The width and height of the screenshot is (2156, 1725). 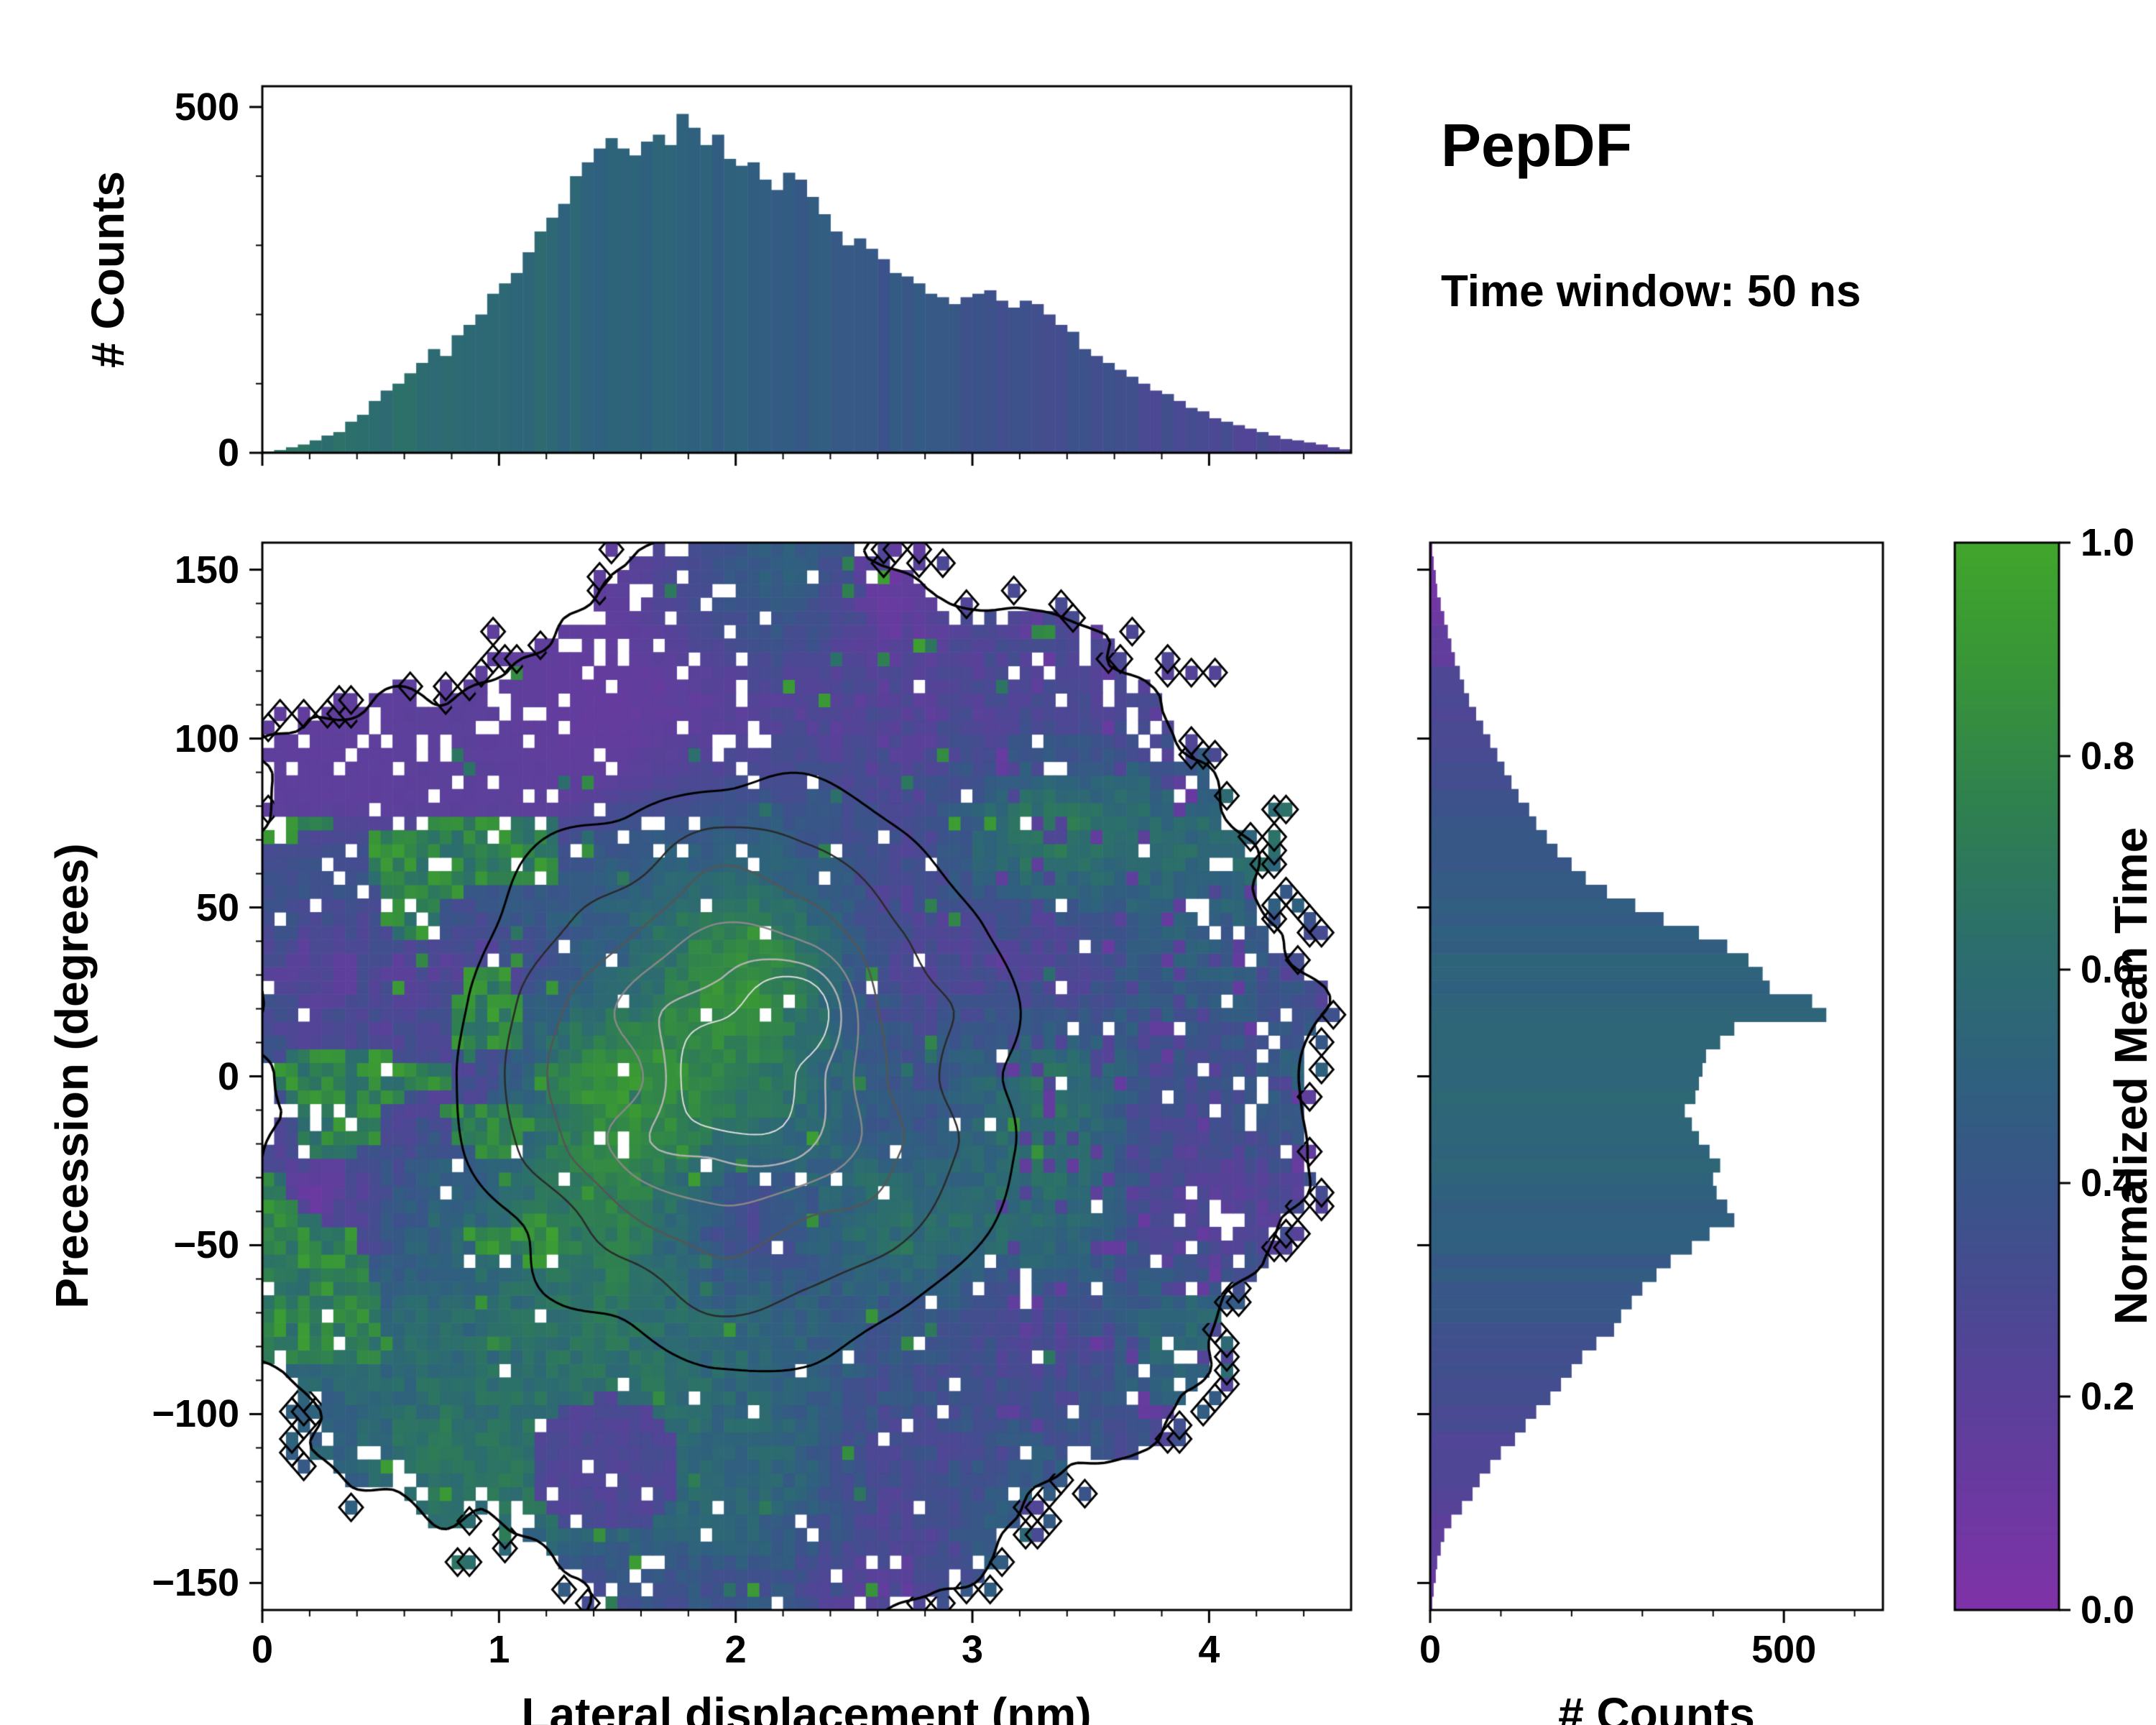 What do you see at coordinates (735, 1649) in the screenshot?
I see `tick-label: 2` at bounding box center [735, 1649].